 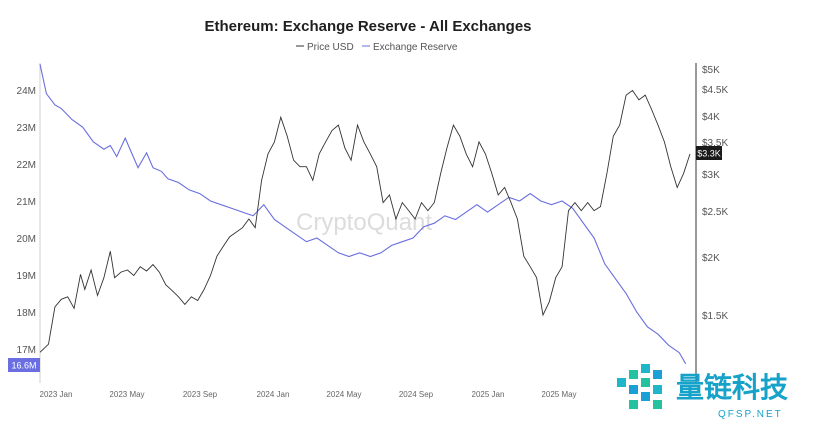 I want to click on left-tick: 18M, so click(x=26, y=313).